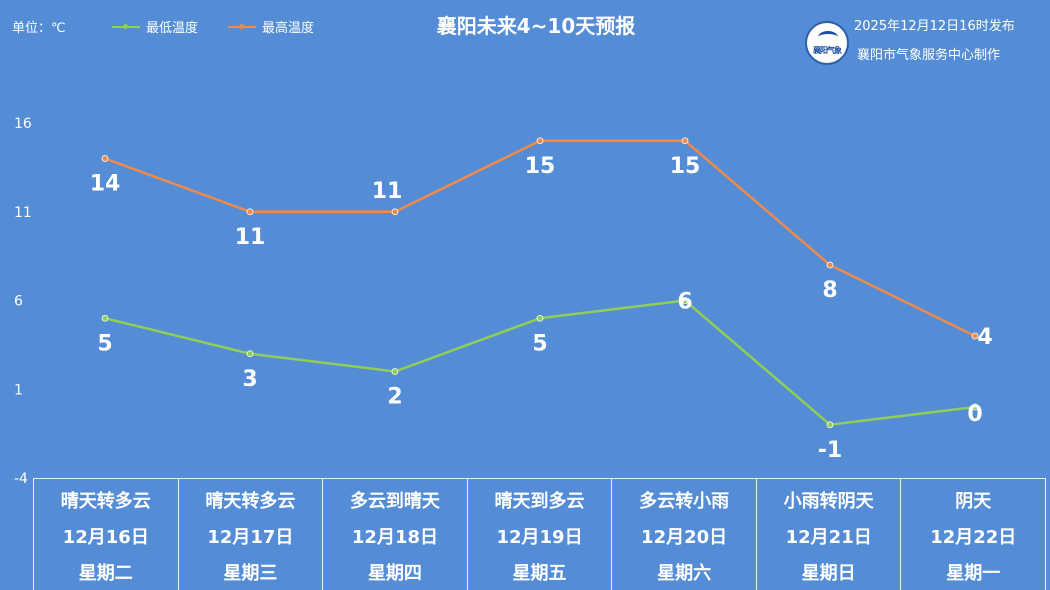 This screenshot has height=590, width=1050. I want to click on data-label: 0, so click(974, 414).